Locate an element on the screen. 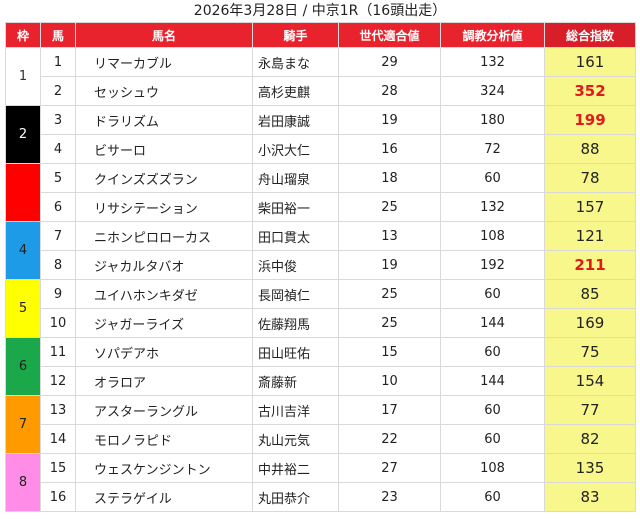  jockey-cell: 田口貫太 is located at coordinates (295, 236).